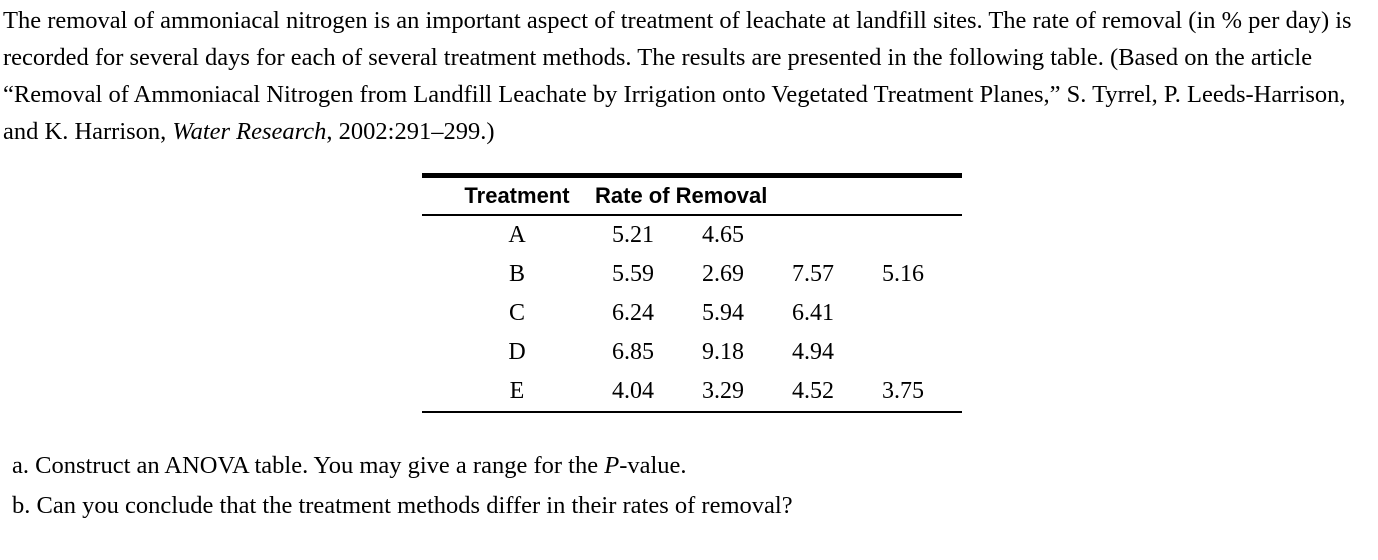 The width and height of the screenshot is (1378, 560). Describe the element at coordinates (633, 391) in the screenshot. I see `rate-value: 4.04` at that location.